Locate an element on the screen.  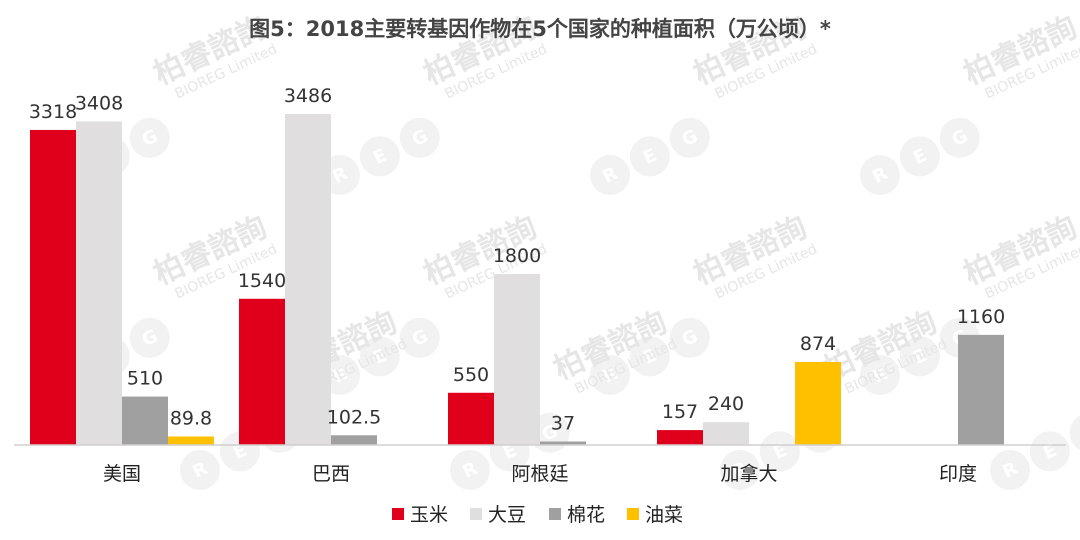
data-label: 874 is located at coordinates (818, 344).